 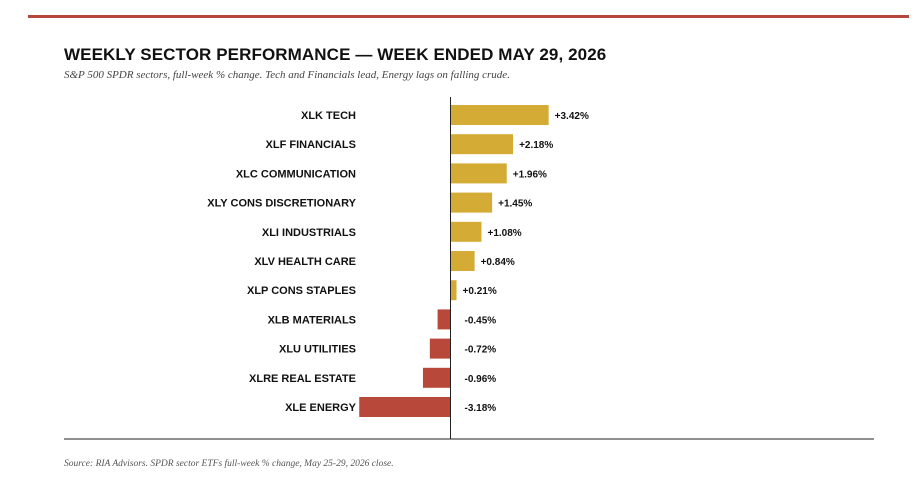 I want to click on bar-xlb, so click(x=444, y=319).